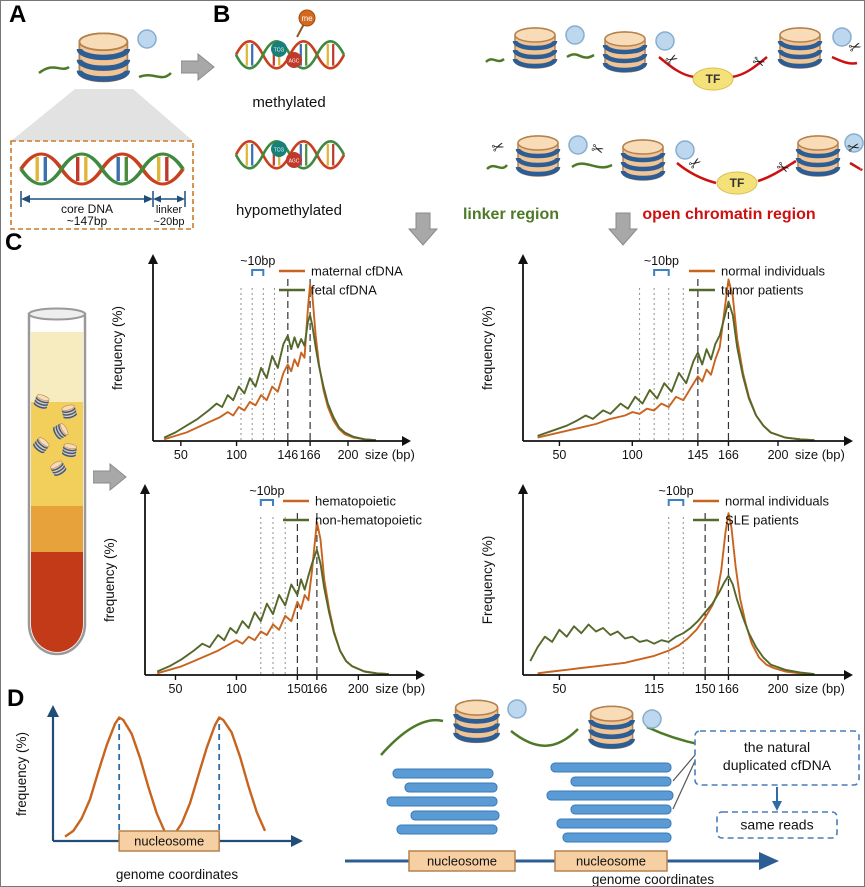  What do you see at coordinates (654, 689) in the screenshot?
I see `x-tick-label: 115` at bounding box center [654, 689].